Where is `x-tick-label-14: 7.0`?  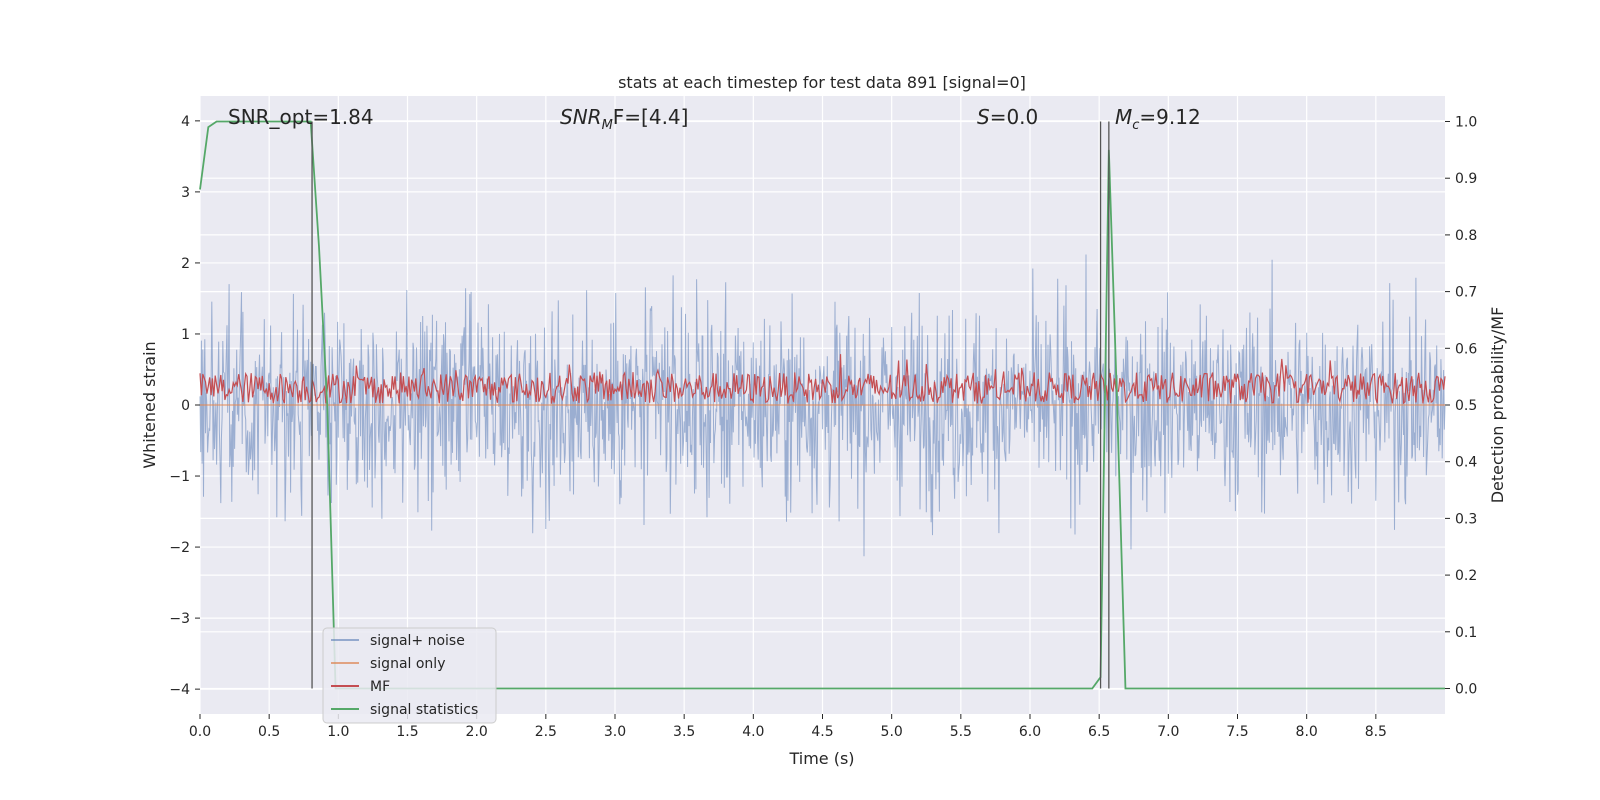 x-tick-label-14: 7.0 is located at coordinates (1168, 732).